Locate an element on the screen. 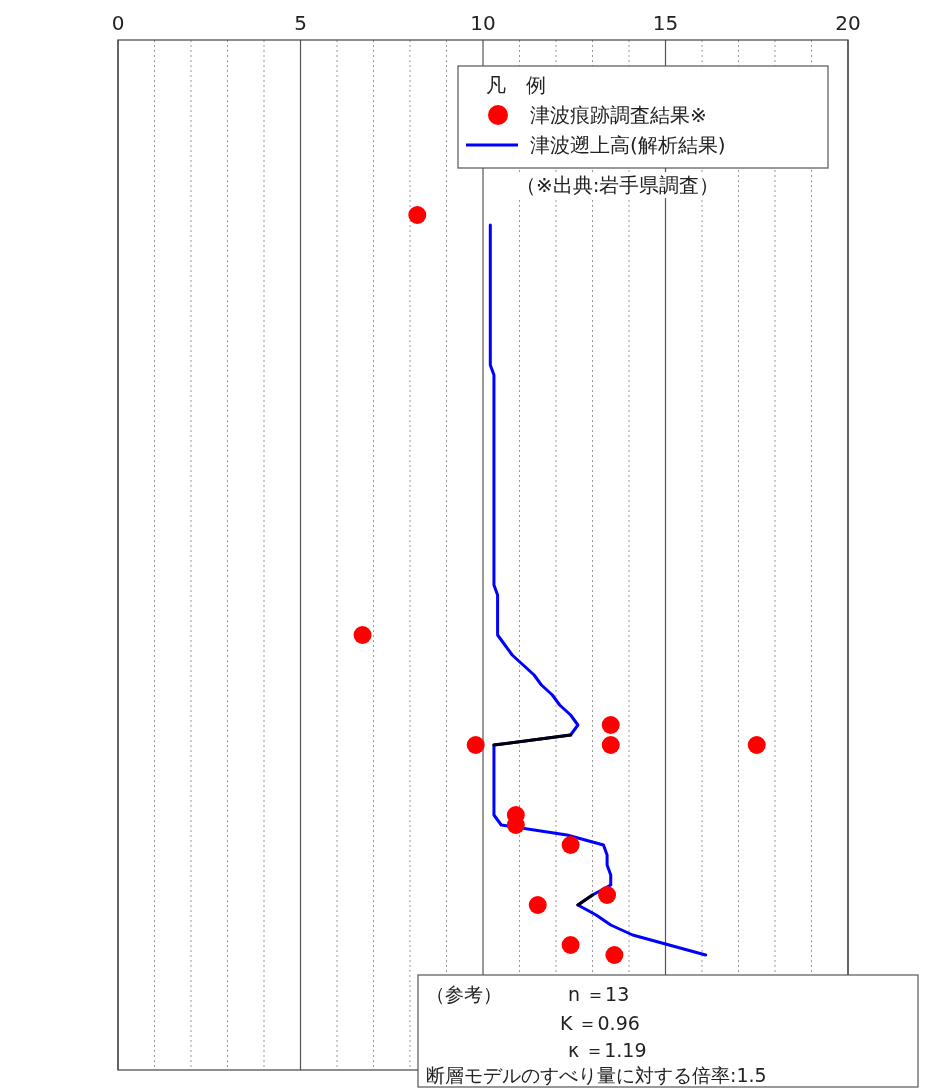 The width and height of the screenshot is (932, 1091). legend-label: 津波痕跡調査結果※ is located at coordinates (618, 115).